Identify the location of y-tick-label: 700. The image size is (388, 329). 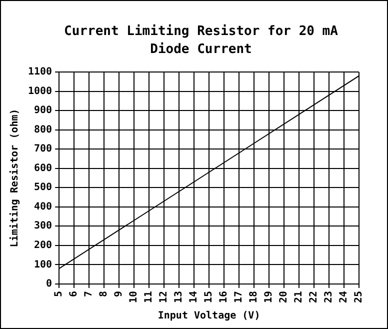
(43, 149).